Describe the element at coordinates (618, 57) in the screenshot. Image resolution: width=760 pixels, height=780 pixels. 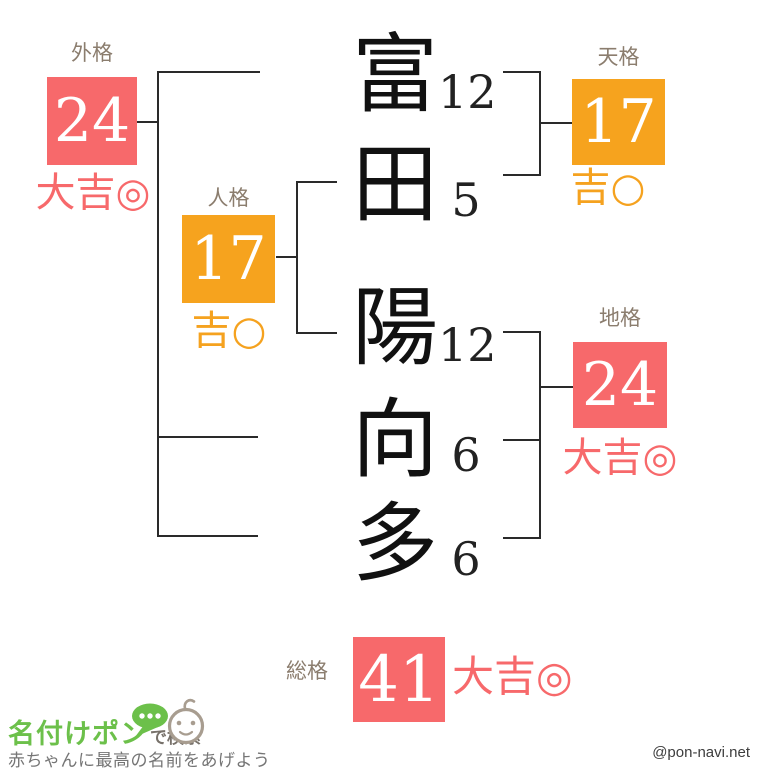
I see `tenkaku-label: 天格` at that location.